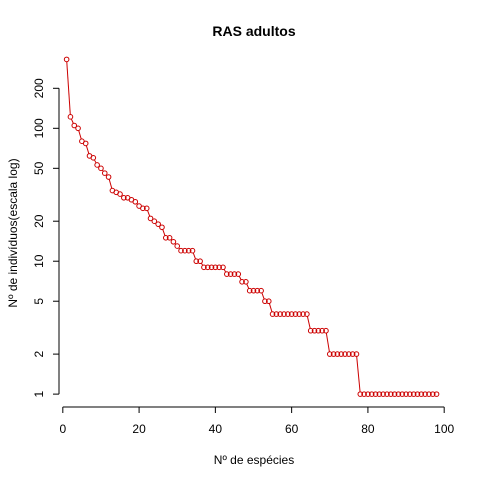 Image resolution: width=480 pixels, height=480 pixels. What do you see at coordinates (368, 429) in the screenshot?
I see `x-tick-label: 80` at bounding box center [368, 429].